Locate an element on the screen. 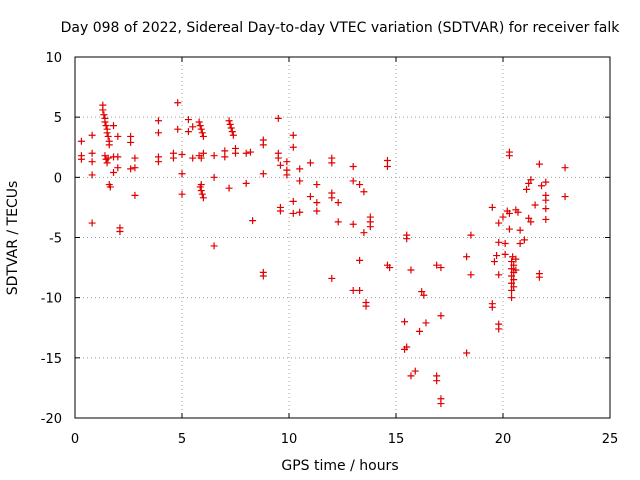 This screenshot has width=640, height=480. x-tick-label: 15 is located at coordinates (396, 439).